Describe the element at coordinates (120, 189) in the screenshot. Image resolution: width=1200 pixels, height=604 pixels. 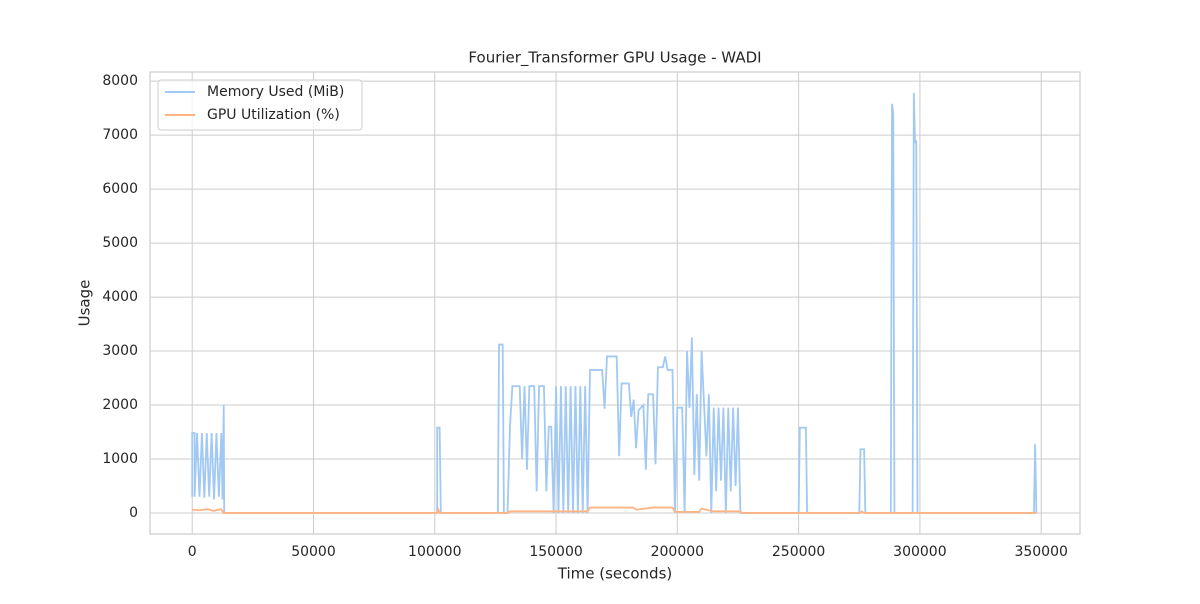
I see `y-tick-label: 6000` at that location.